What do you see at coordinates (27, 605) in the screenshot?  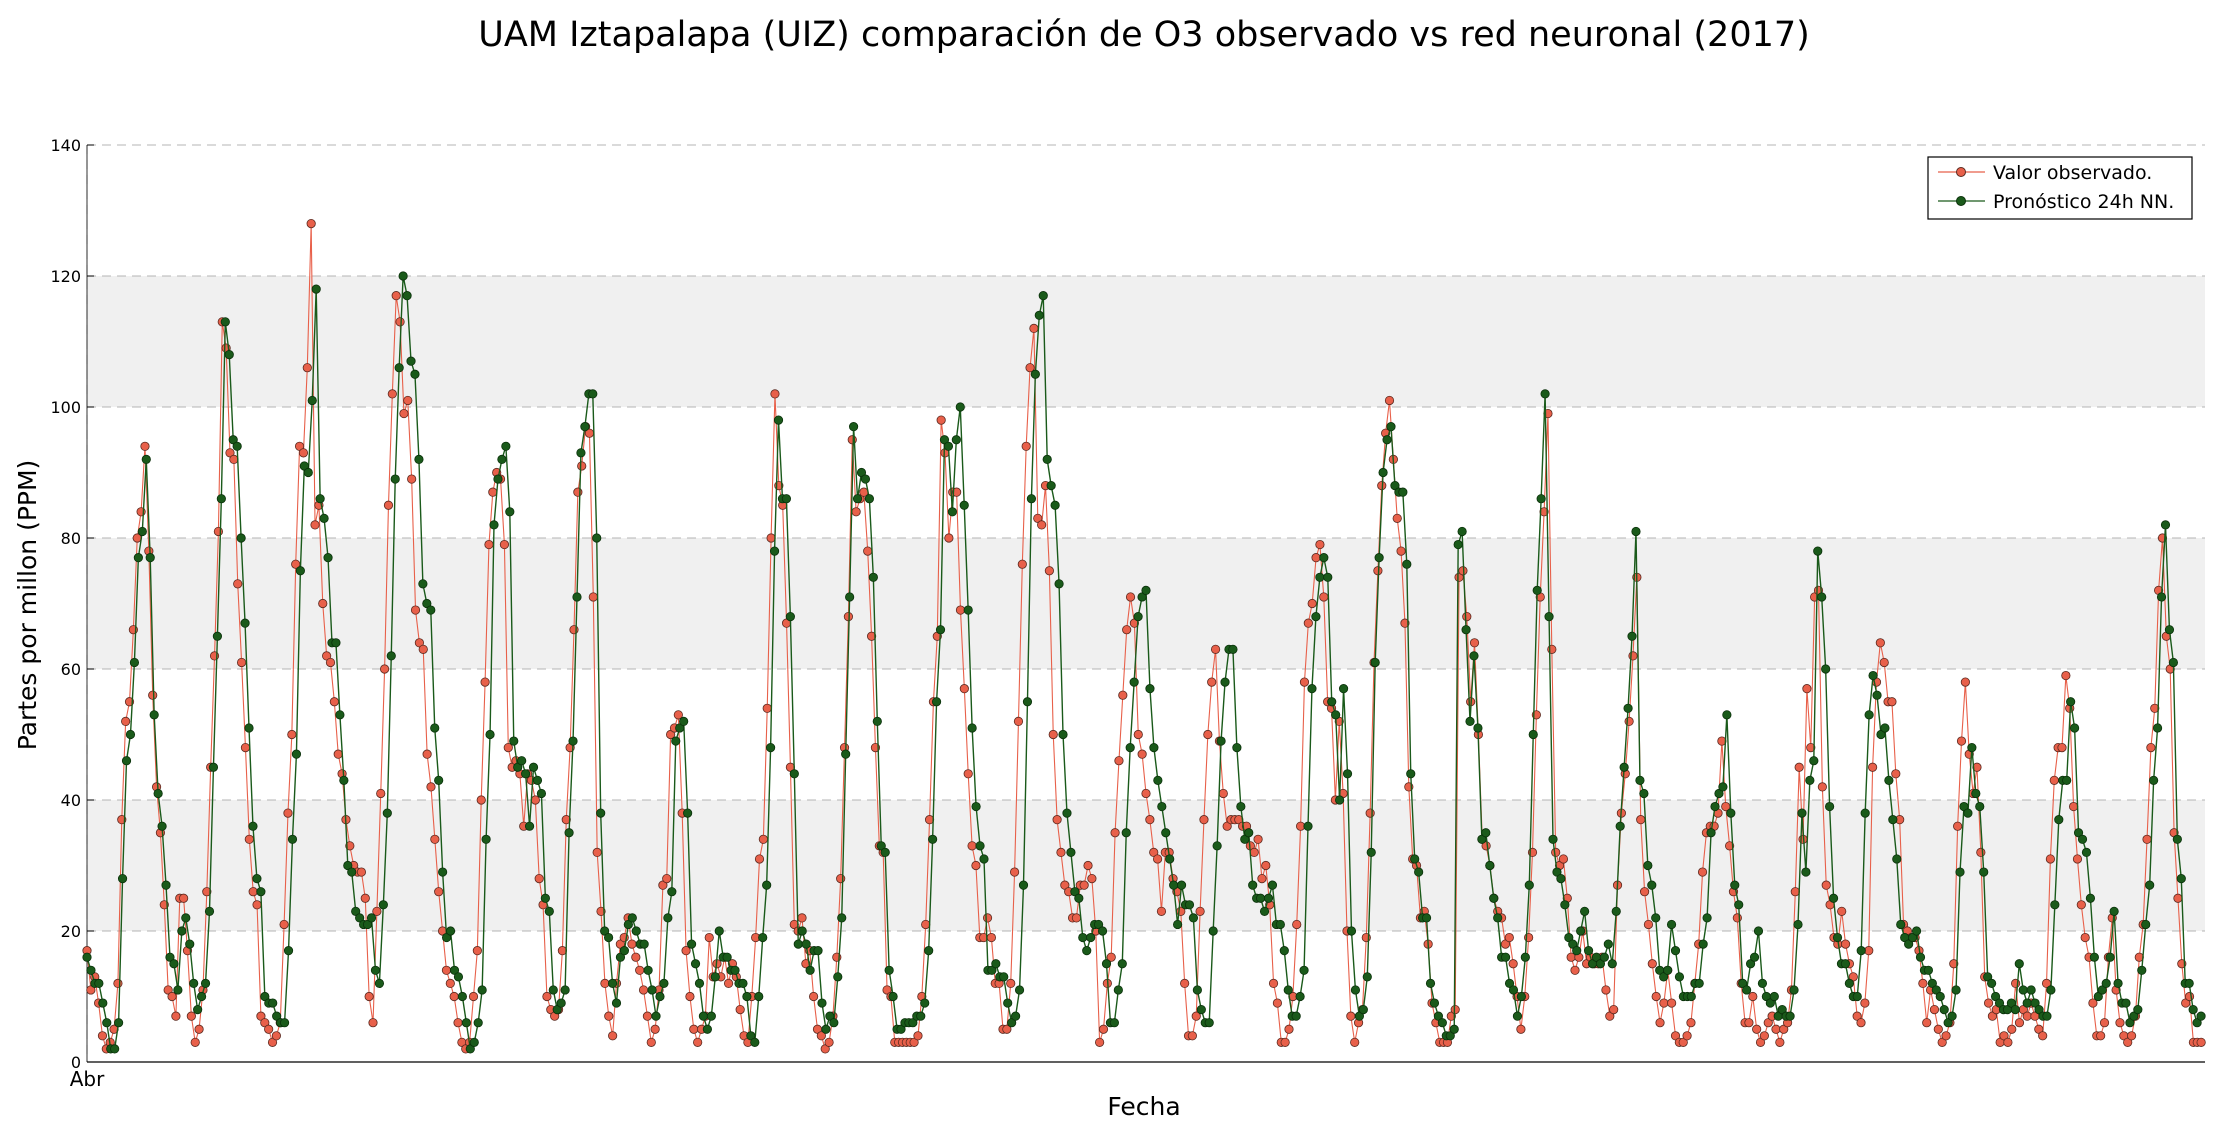 I see `y-axis-label: Partes por millon (PPM)` at bounding box center [27, 605].